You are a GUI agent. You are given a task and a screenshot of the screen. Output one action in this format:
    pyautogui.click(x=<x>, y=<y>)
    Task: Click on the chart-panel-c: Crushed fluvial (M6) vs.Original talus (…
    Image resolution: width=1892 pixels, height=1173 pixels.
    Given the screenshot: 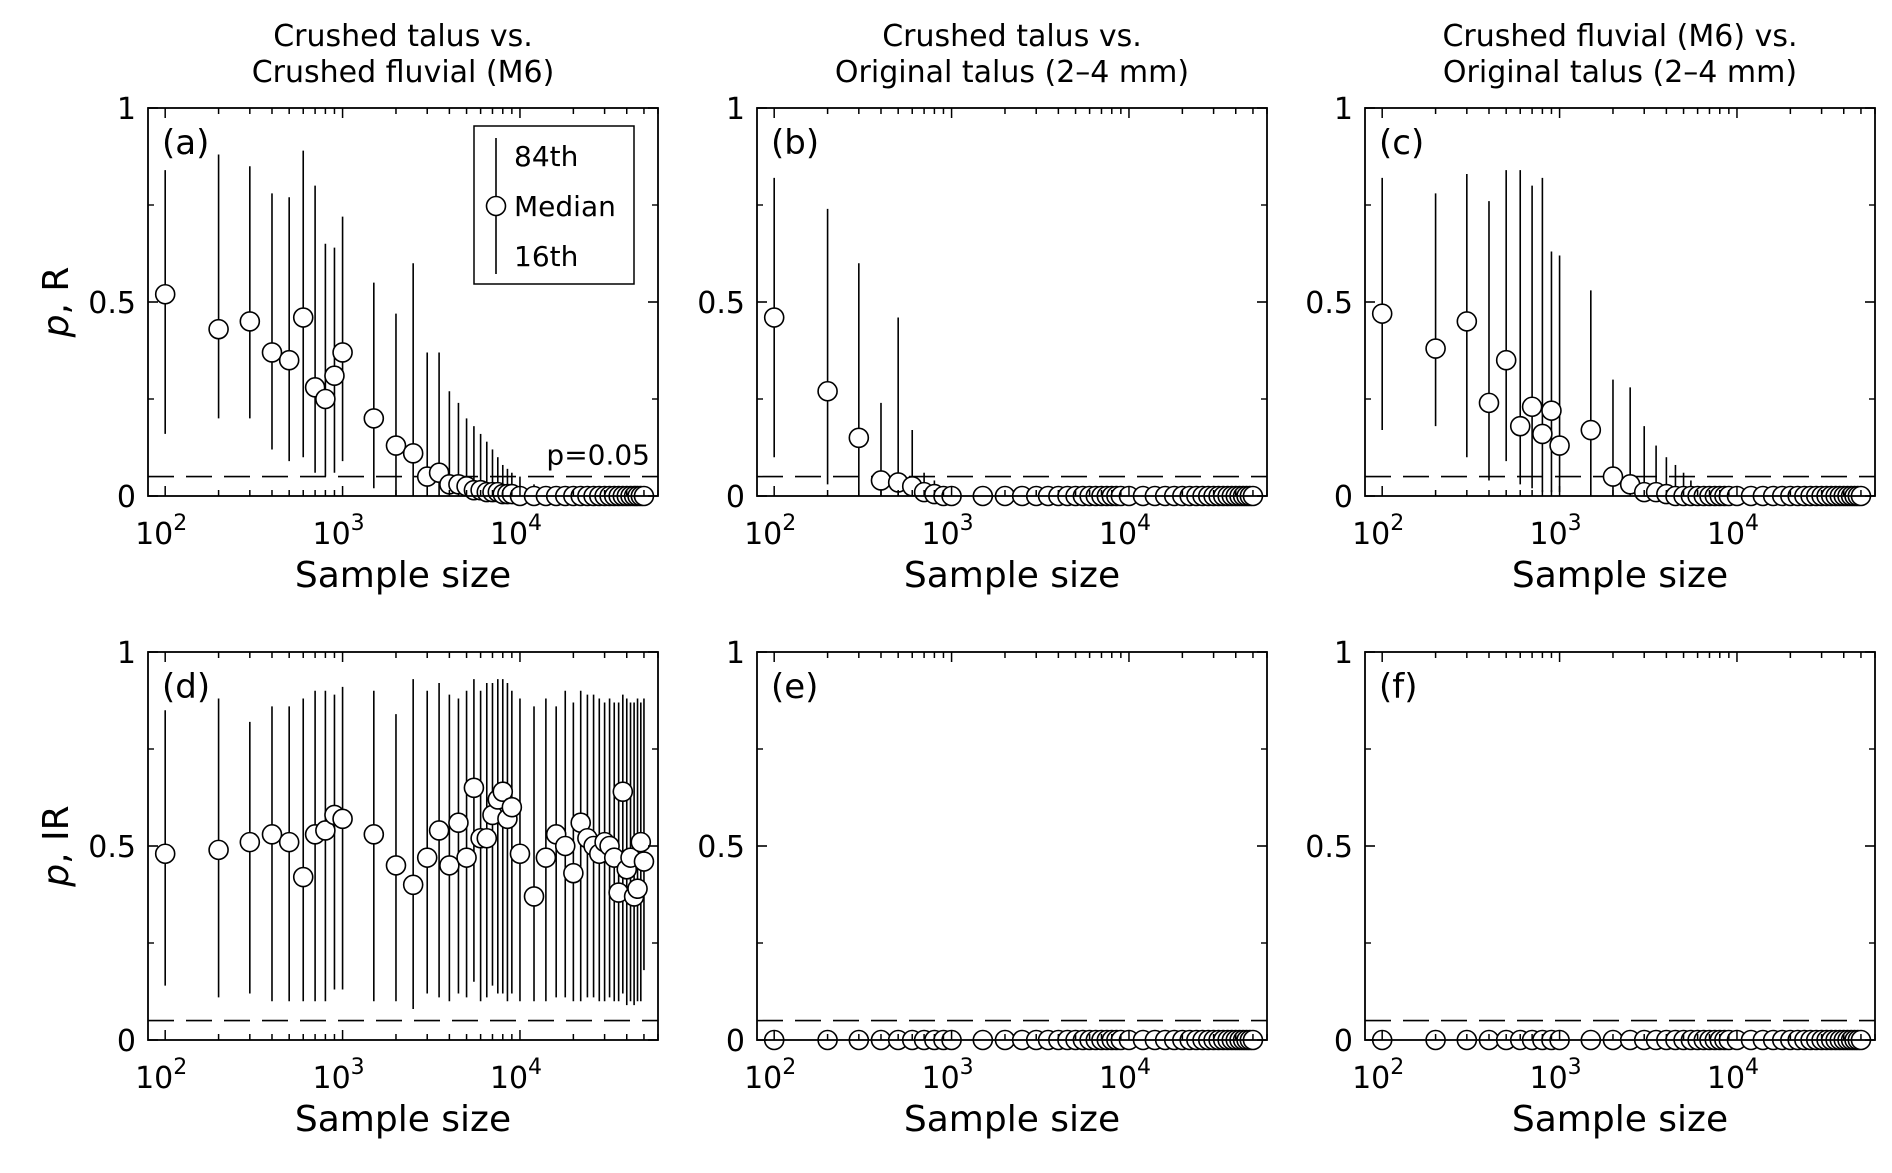 What is the action you would take?
    pyautogui.click(x=1590, y=307)
    